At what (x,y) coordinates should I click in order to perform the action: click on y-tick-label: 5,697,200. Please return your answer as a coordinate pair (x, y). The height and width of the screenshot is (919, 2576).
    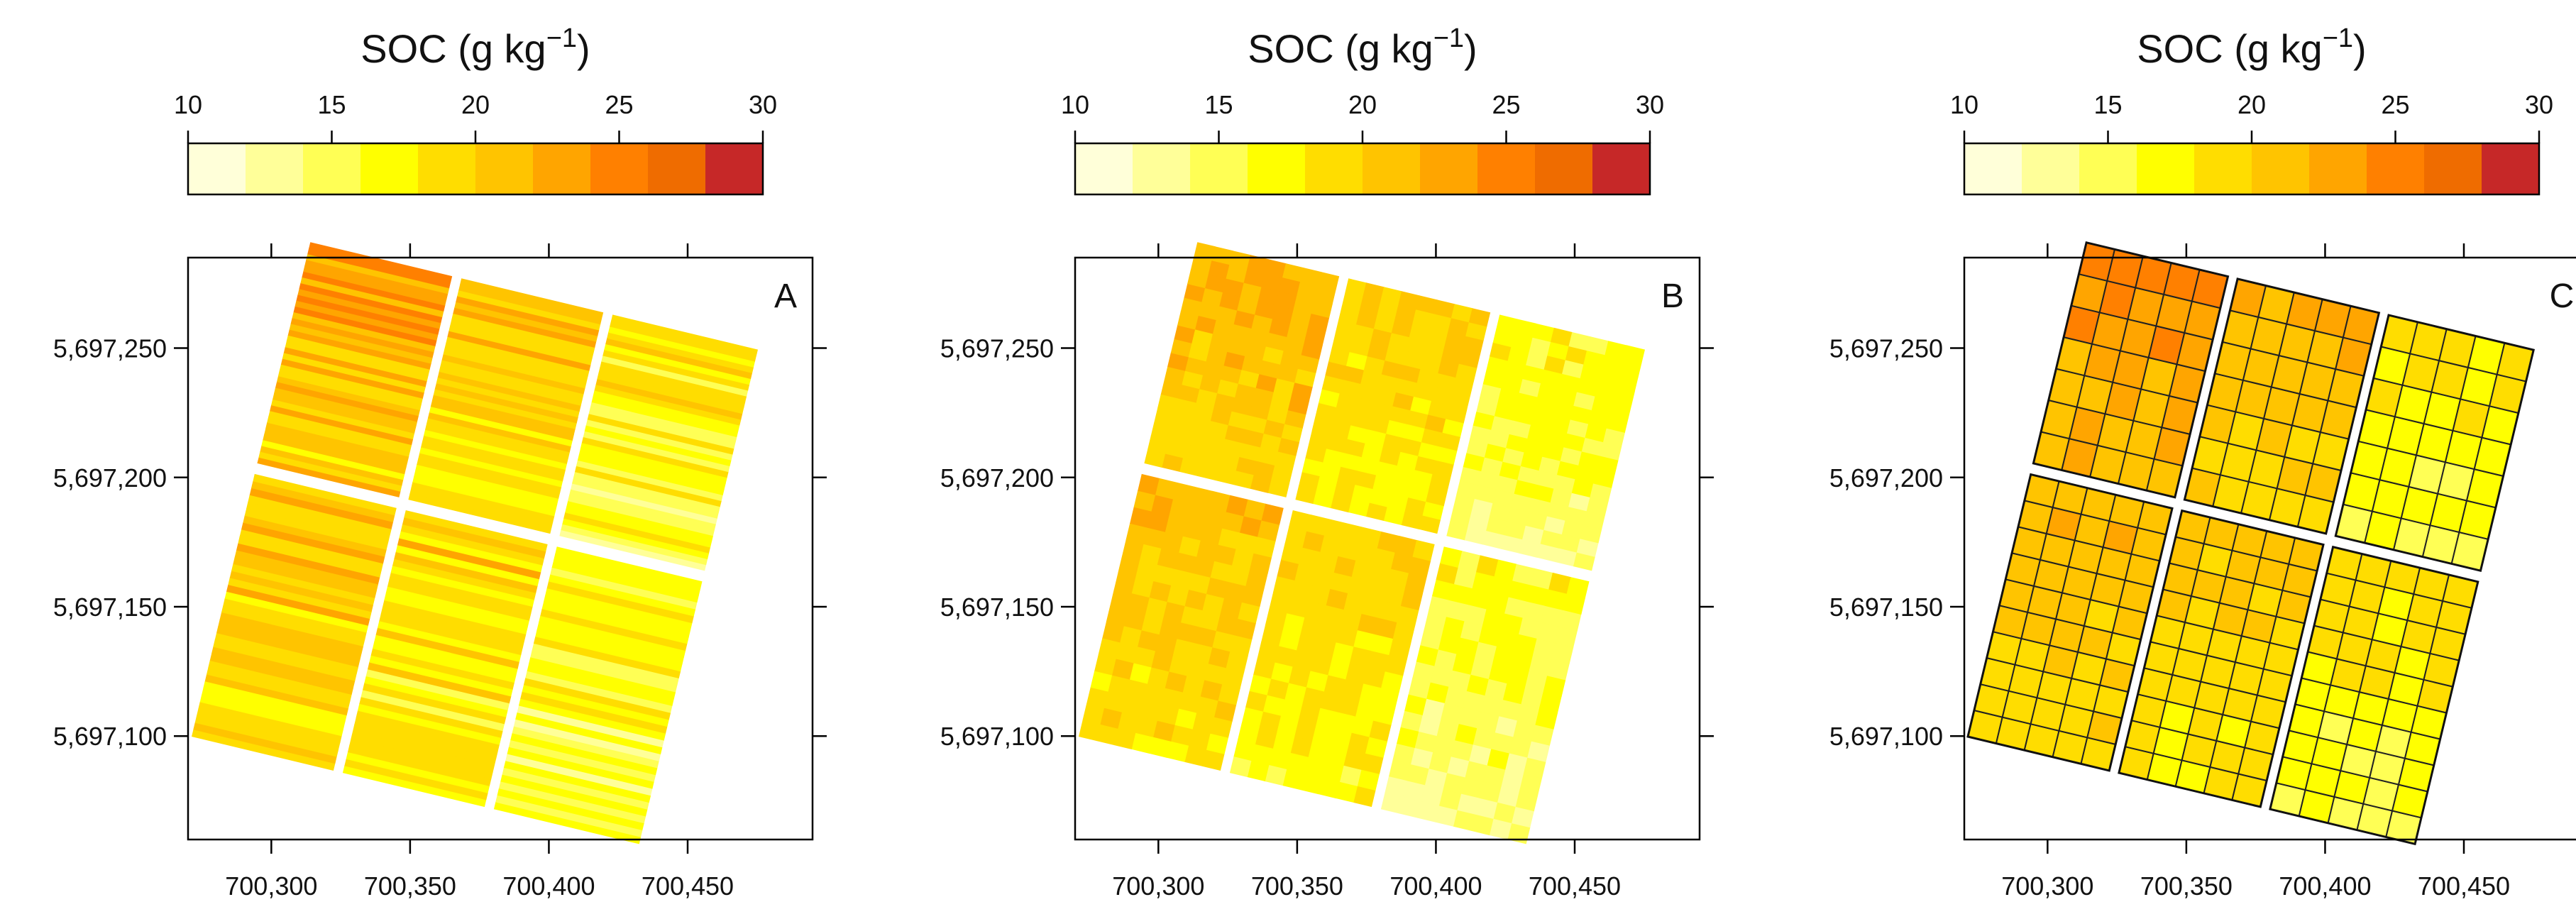
    Looking at the image, I should click on (1886, 478).